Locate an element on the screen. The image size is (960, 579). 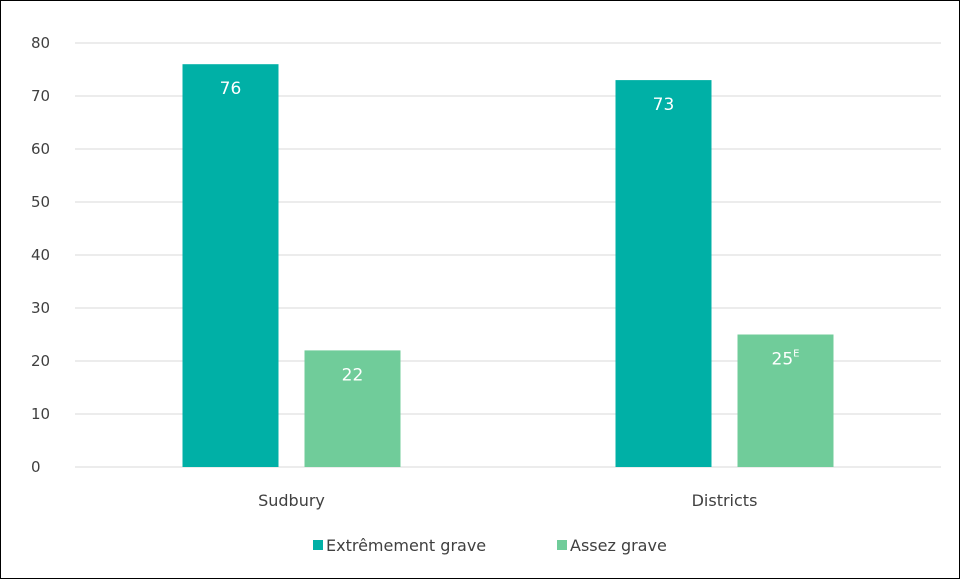
y-tick-label: 20 is located at coordinates (40, 361).